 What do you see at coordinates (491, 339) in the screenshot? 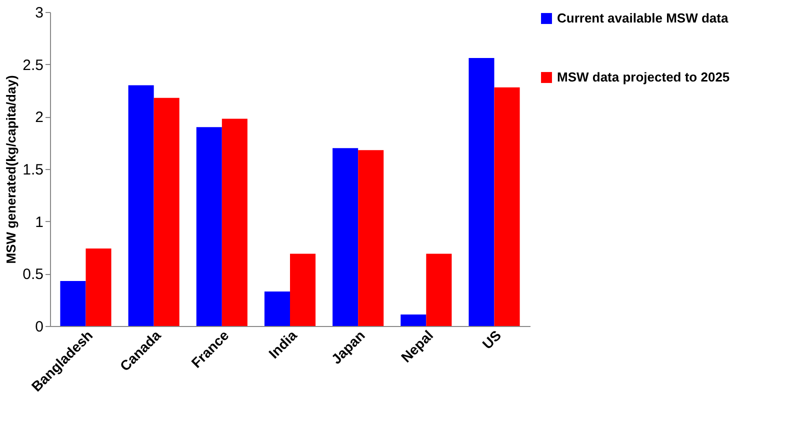
I see `x-tick-label: US` at bounding box center [491, 339].